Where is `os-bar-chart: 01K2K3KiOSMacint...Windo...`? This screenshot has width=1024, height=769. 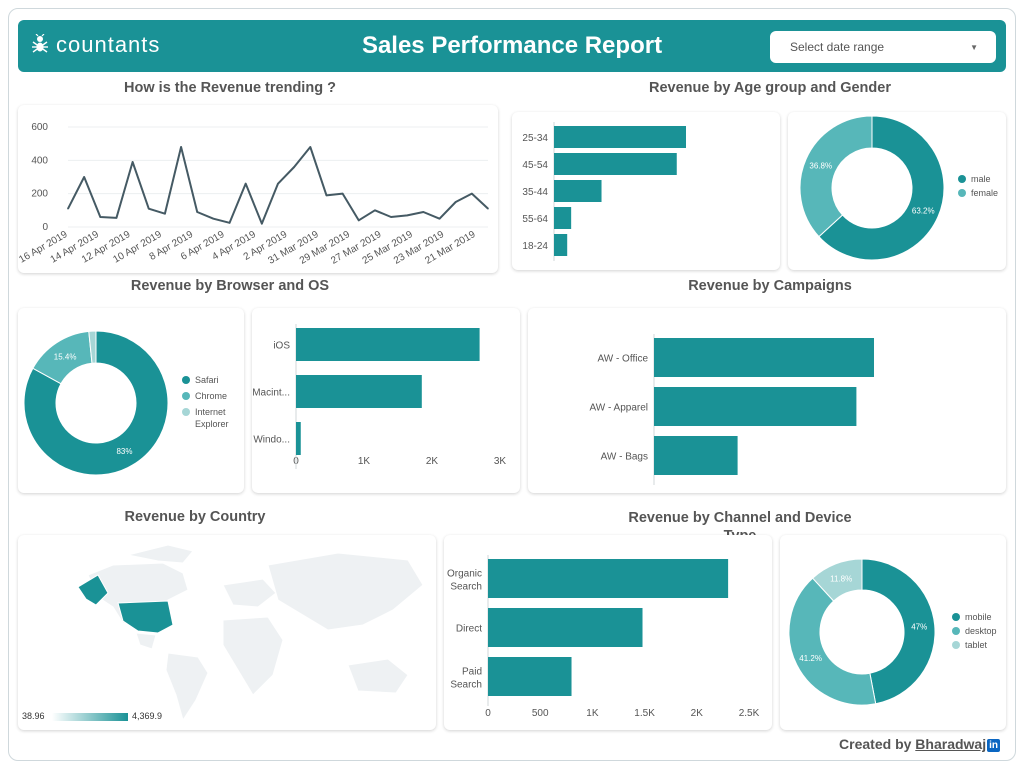
os-bar-chart: 01K2K3KiOSMacint...Windo... is located at coordinates (379, 396).